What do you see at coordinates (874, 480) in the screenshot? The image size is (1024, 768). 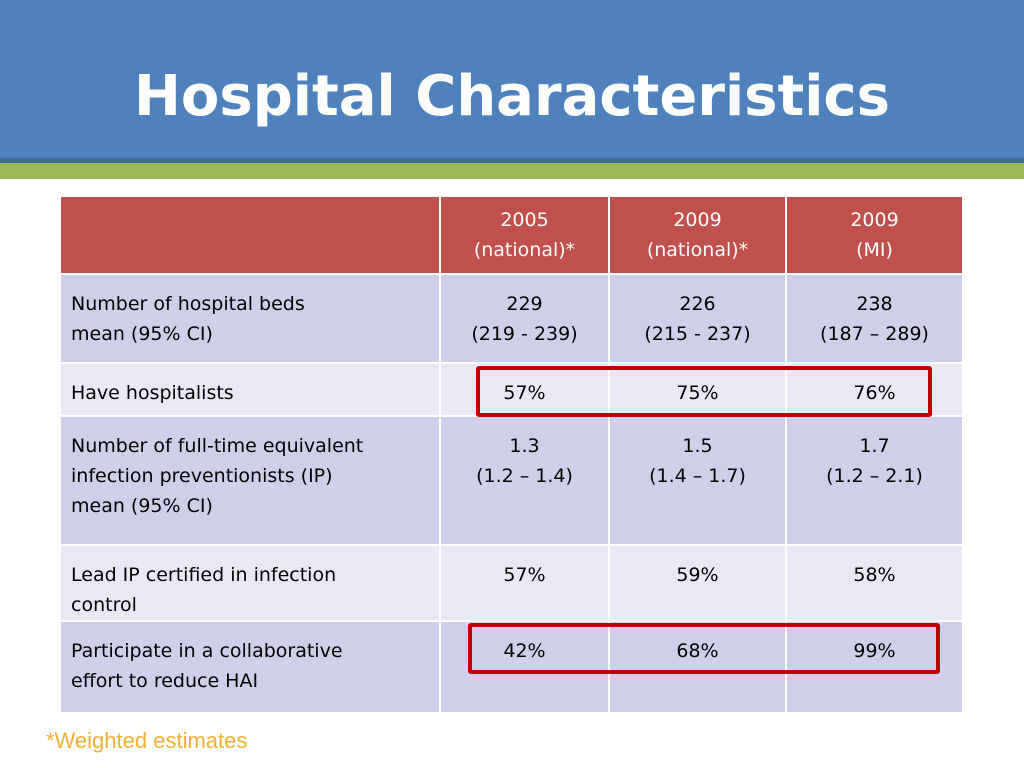 I see `cell-2009-mi: 1.7 (1.2 – 2.1)` at bounding box center [874, 480].